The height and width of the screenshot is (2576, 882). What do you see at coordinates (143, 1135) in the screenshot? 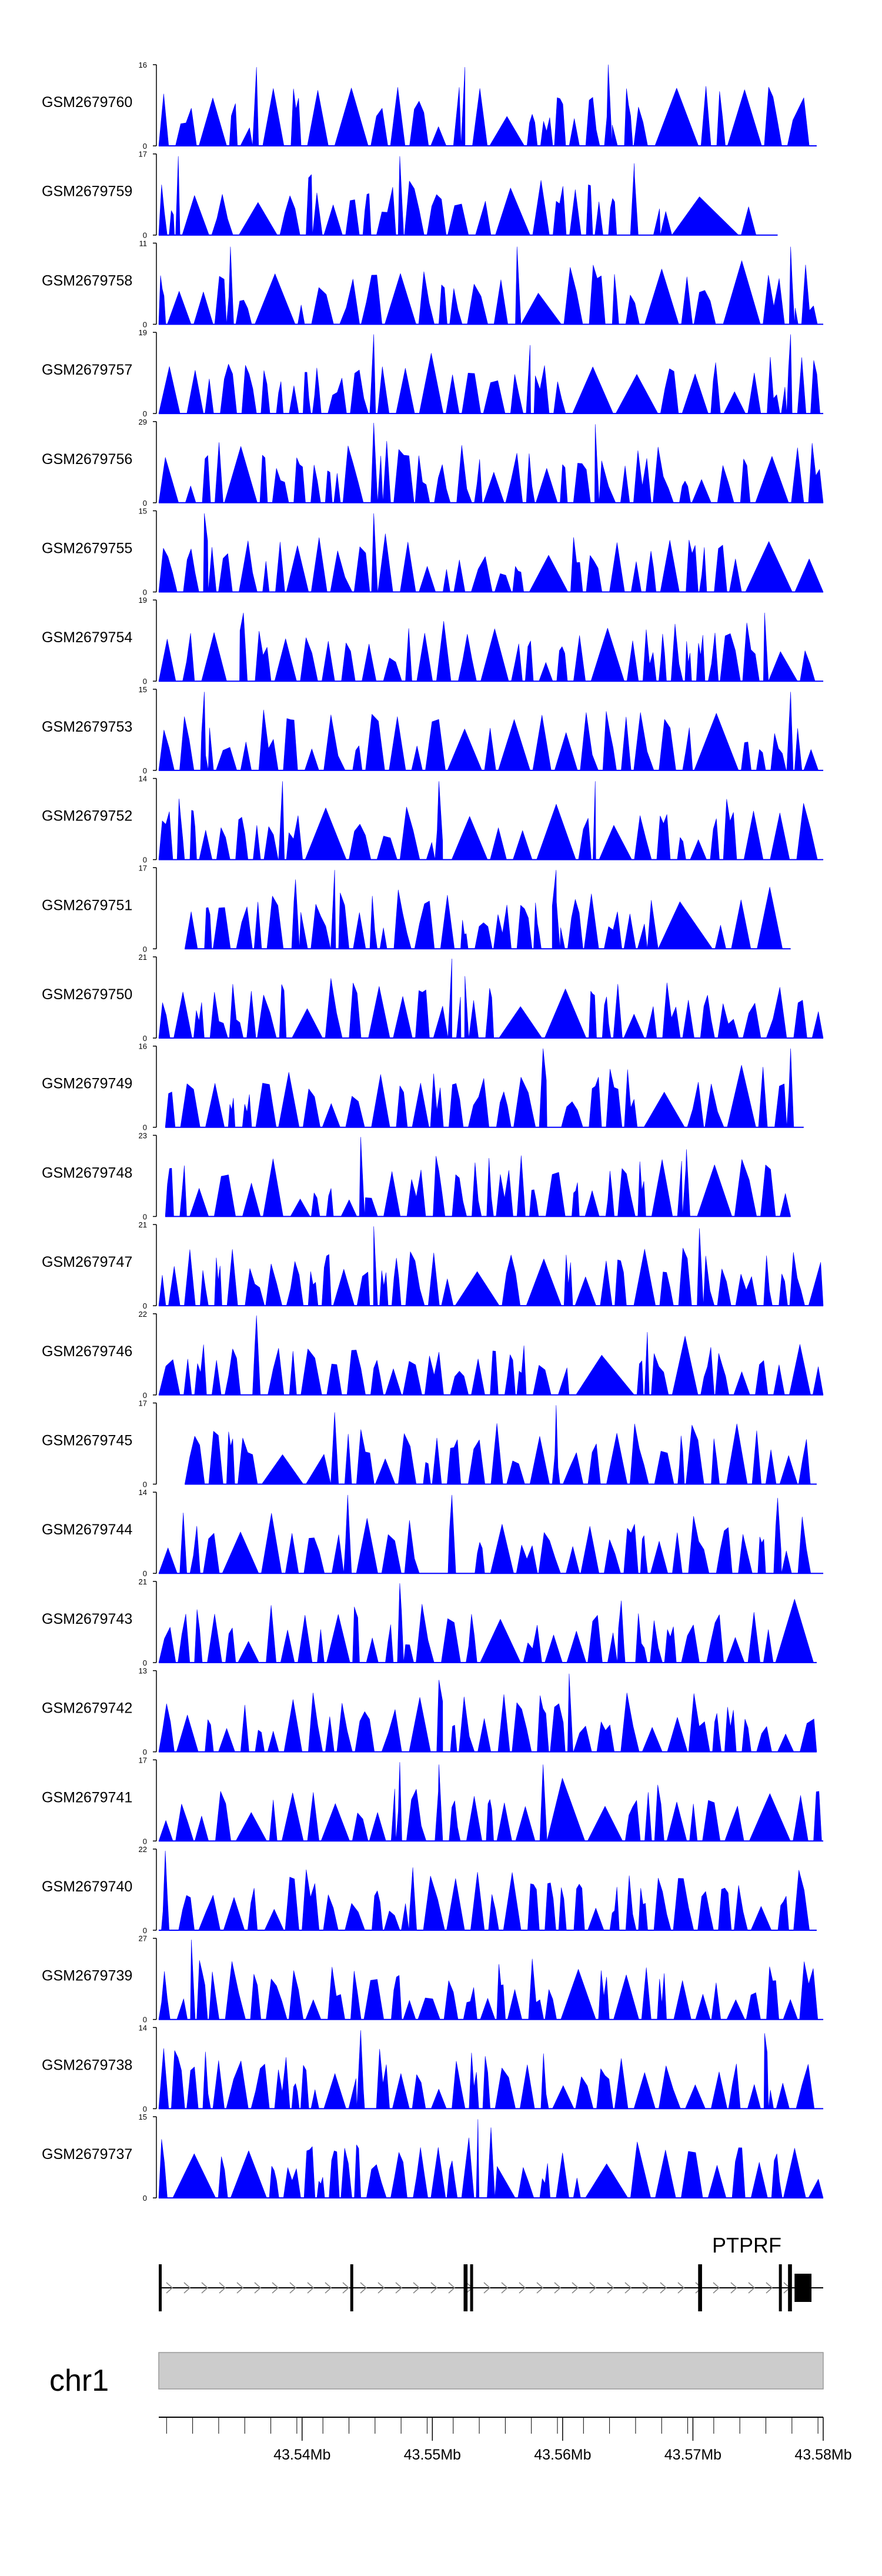
I see `track-ymax-label: 23` at bounding box center [143, 1135].